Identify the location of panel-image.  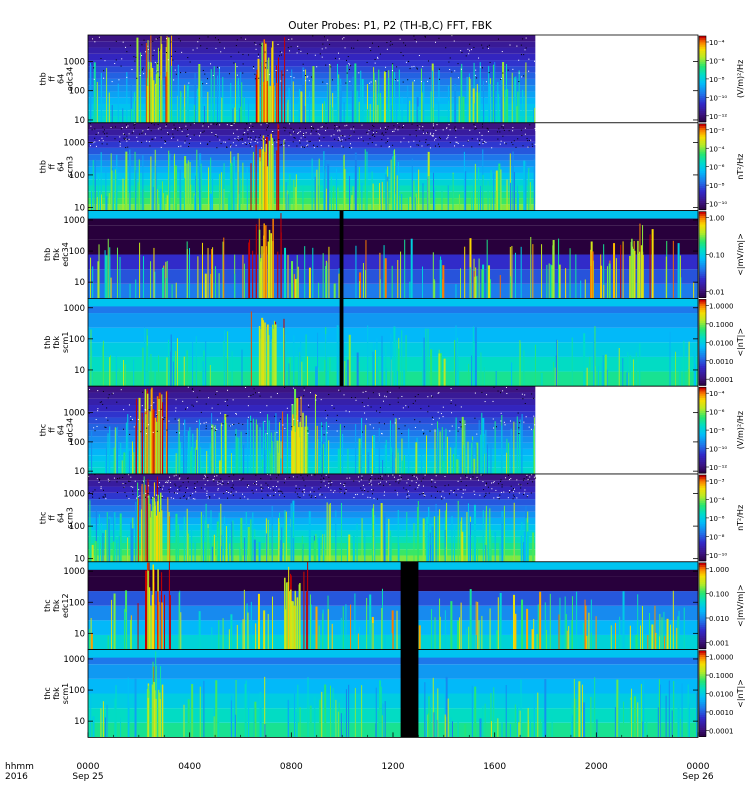
(393, 342).